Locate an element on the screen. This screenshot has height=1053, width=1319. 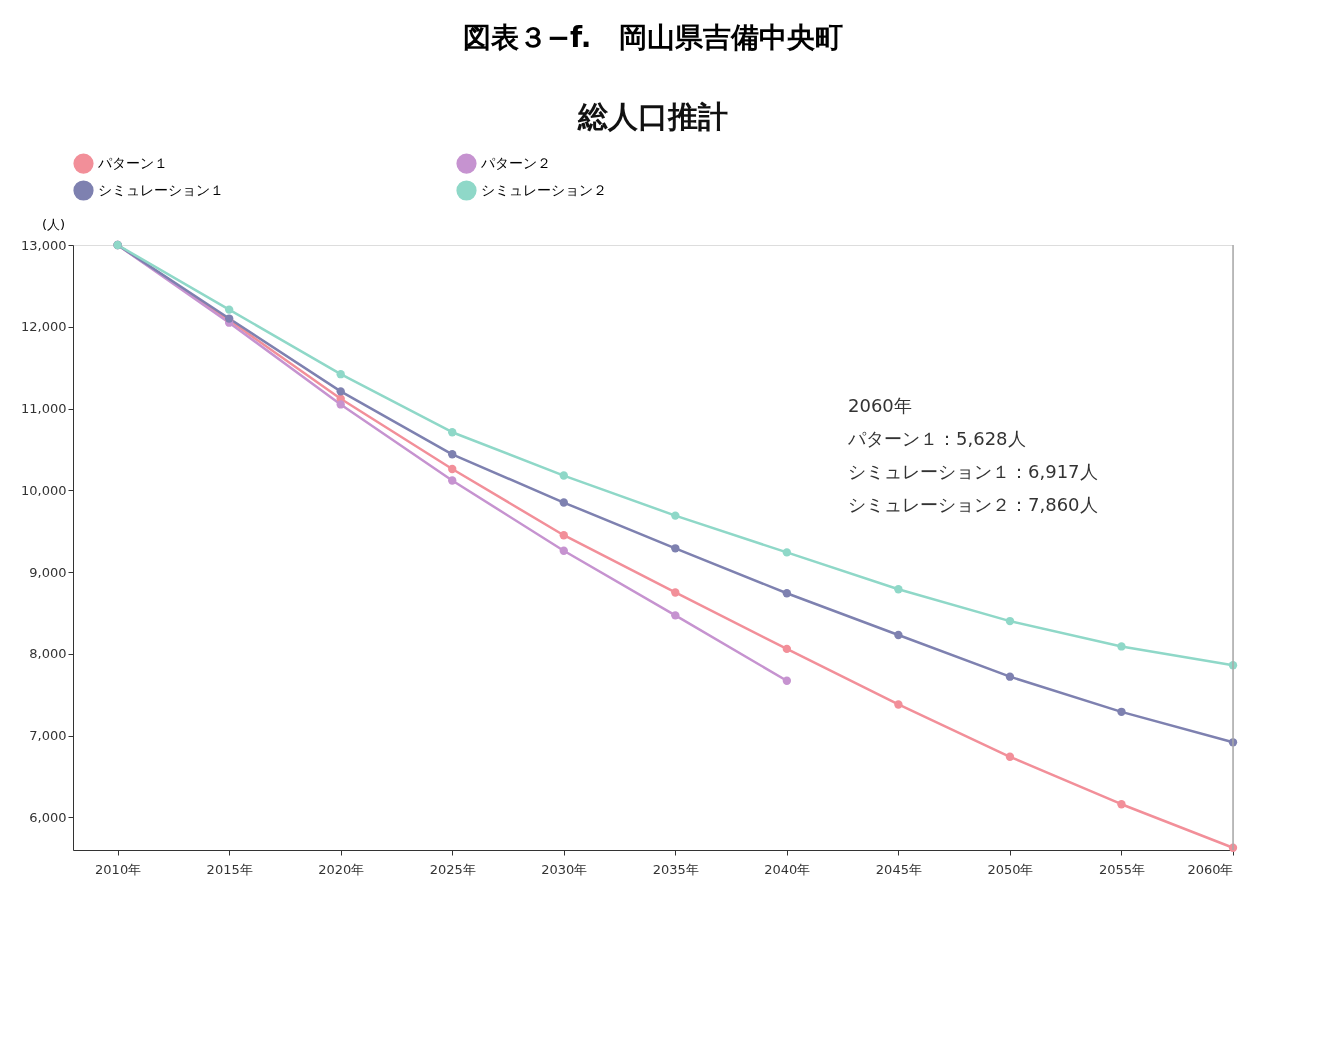
legend-label: シミュレーション２ is located at coordinates (544, 189).